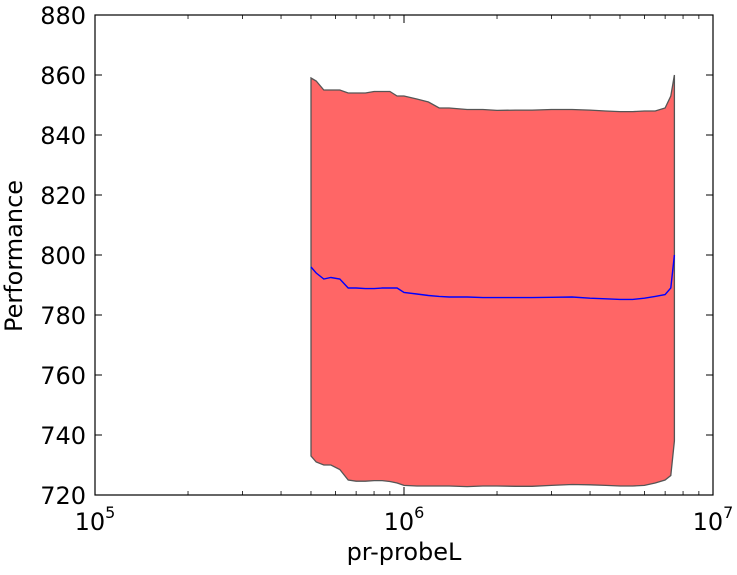  What do you see at coordinates (63, 256) in the screenshot?
I see `y-tick-label: 800` at bounding box center [63, 256].